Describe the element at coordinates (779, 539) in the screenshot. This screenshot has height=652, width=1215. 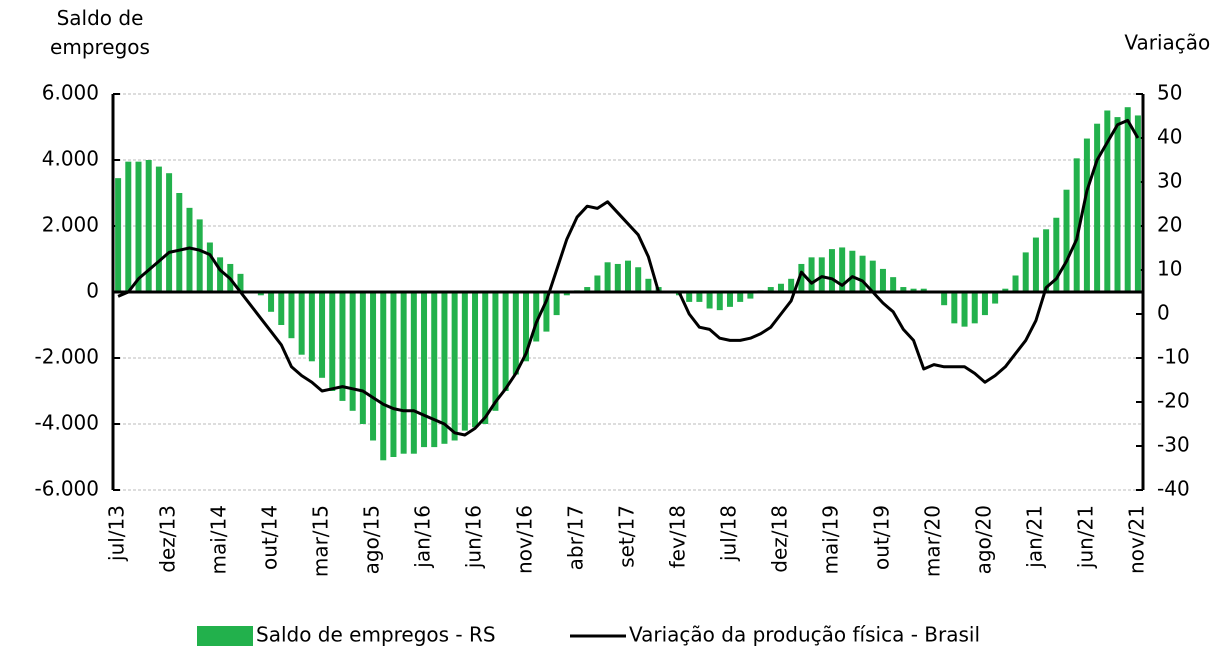
I see `x-tick-label: dez/18` at that location.